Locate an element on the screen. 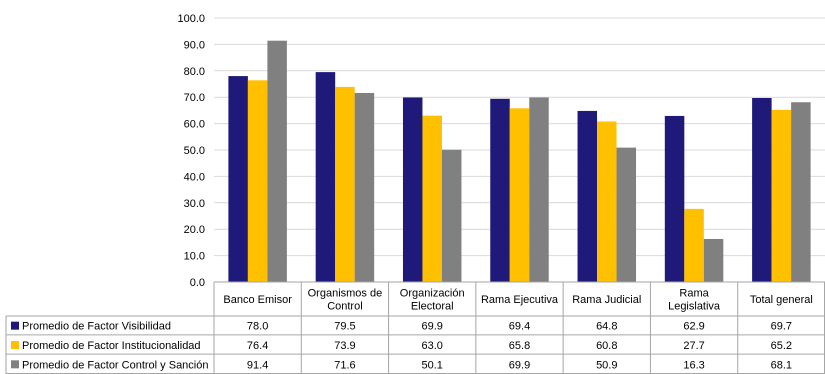 The height and width of the screenshot is (374, 825). data-label: 91.4 is located at coordinates (257, 365).